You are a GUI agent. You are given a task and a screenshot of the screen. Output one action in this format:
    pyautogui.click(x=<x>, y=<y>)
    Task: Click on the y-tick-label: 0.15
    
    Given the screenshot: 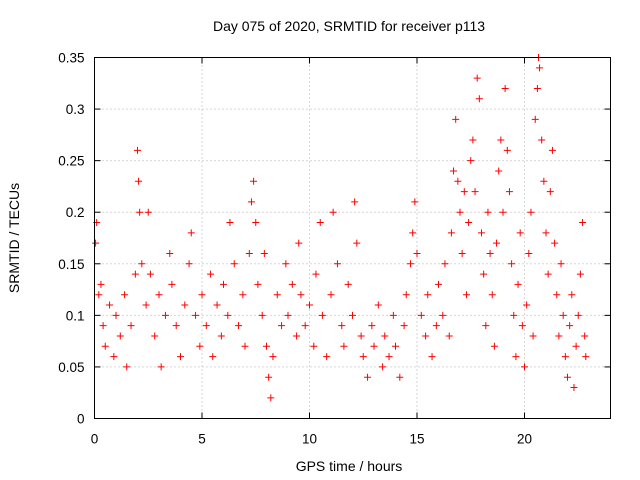 What is the action you would take?
    pyautogui.click(x=71, y=264)
    